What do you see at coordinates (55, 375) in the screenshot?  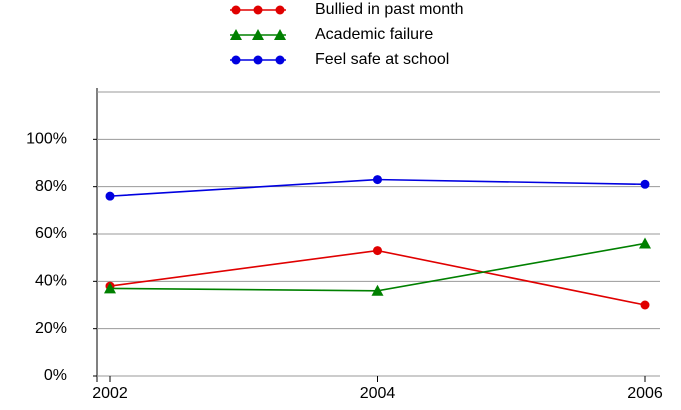 I see `y-tick-label: 0%` at bounding box center [55, 375].